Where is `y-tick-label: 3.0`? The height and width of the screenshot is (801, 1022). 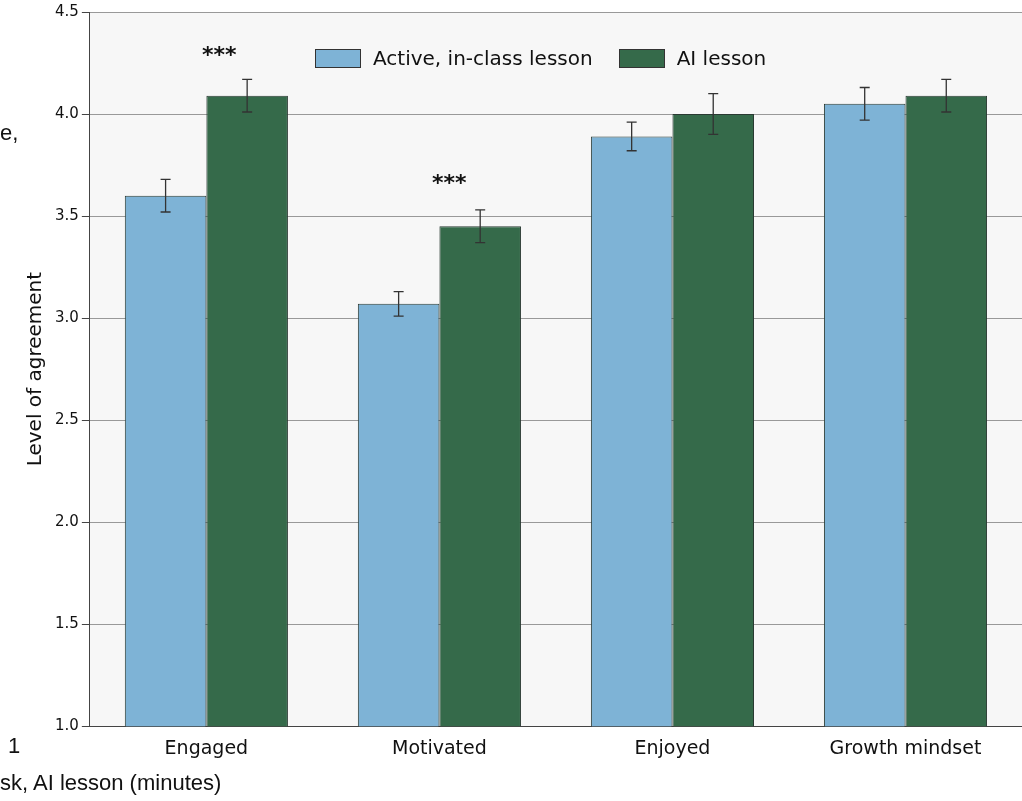
y-tick-label: 3.0 is located at coordinates (67, 316).